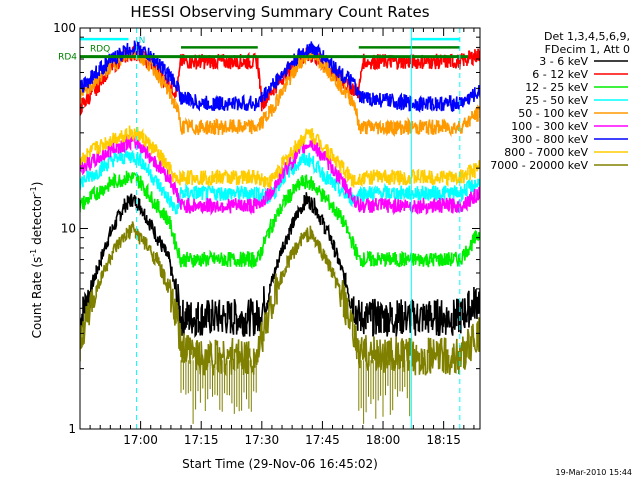 This screenshot has height=480, width=640. Describe the element at coordinates (443, 440) in the screenshot. I see `x-tick-label-5: 18:15` at that location.